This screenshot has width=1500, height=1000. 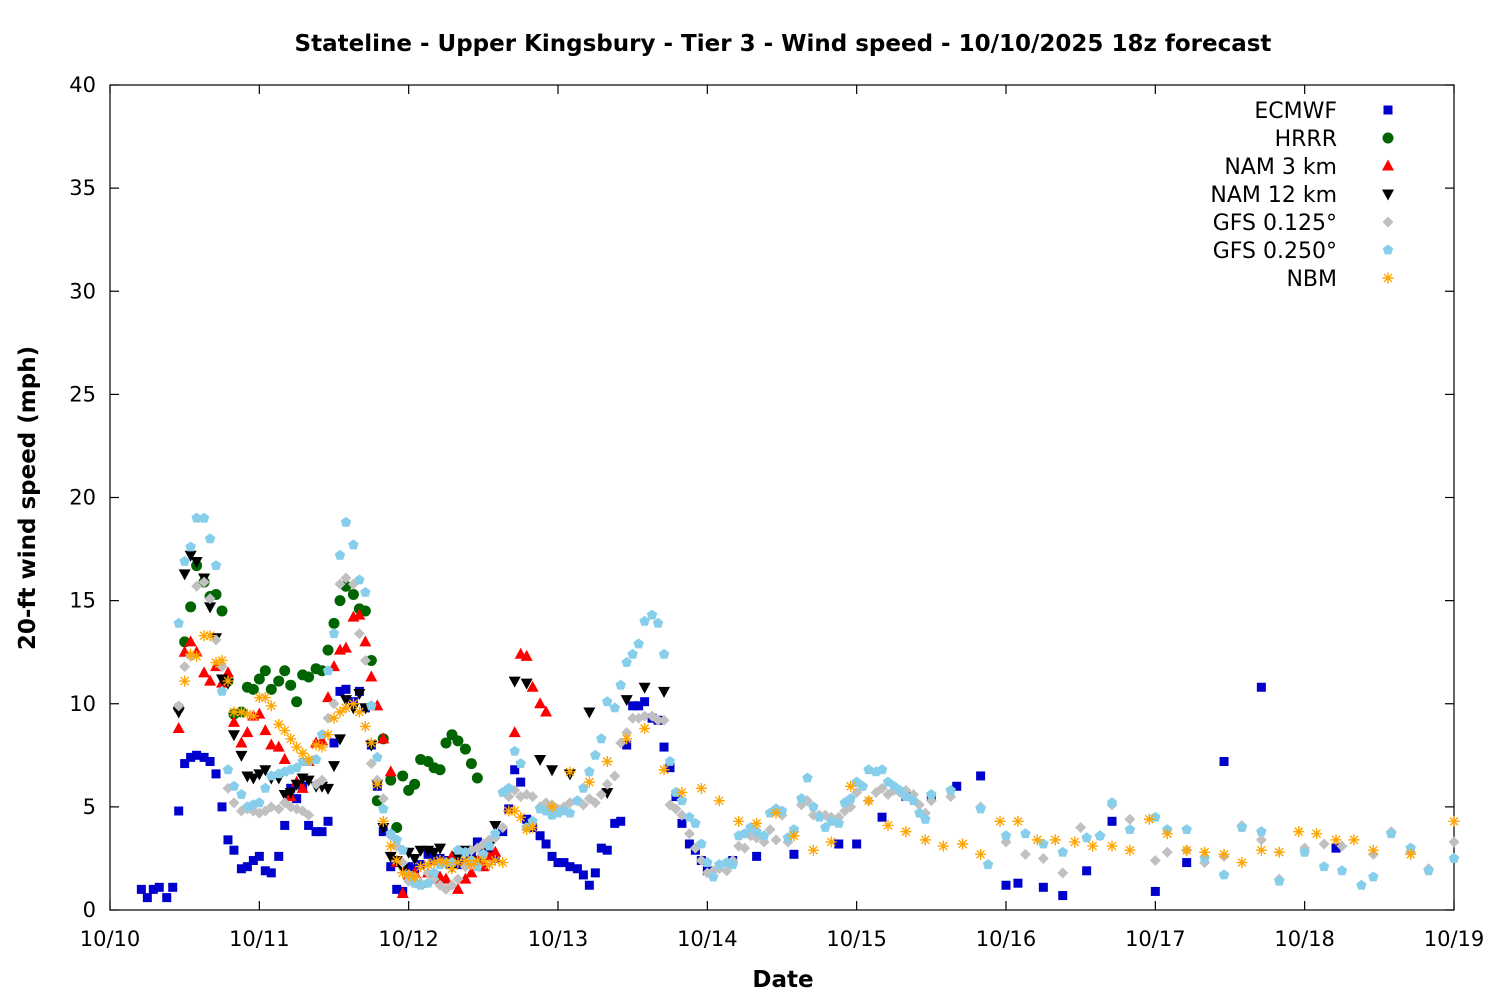 What do you see at coordinates (558, 939) in the screenshot?
I see `x-tick-label: 10/13` at bounding box center [558, 939].